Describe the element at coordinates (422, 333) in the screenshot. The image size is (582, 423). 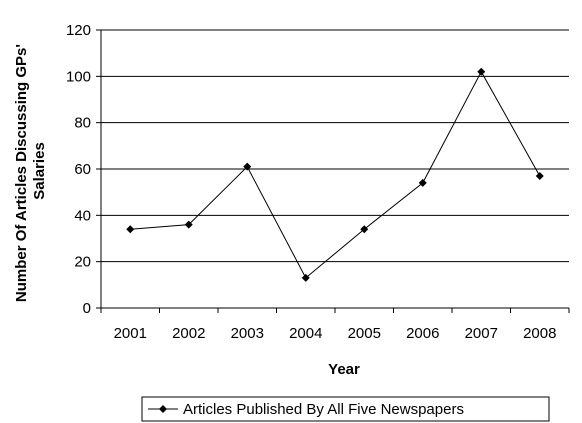
I see `x-tick-label: 2006` at that location.